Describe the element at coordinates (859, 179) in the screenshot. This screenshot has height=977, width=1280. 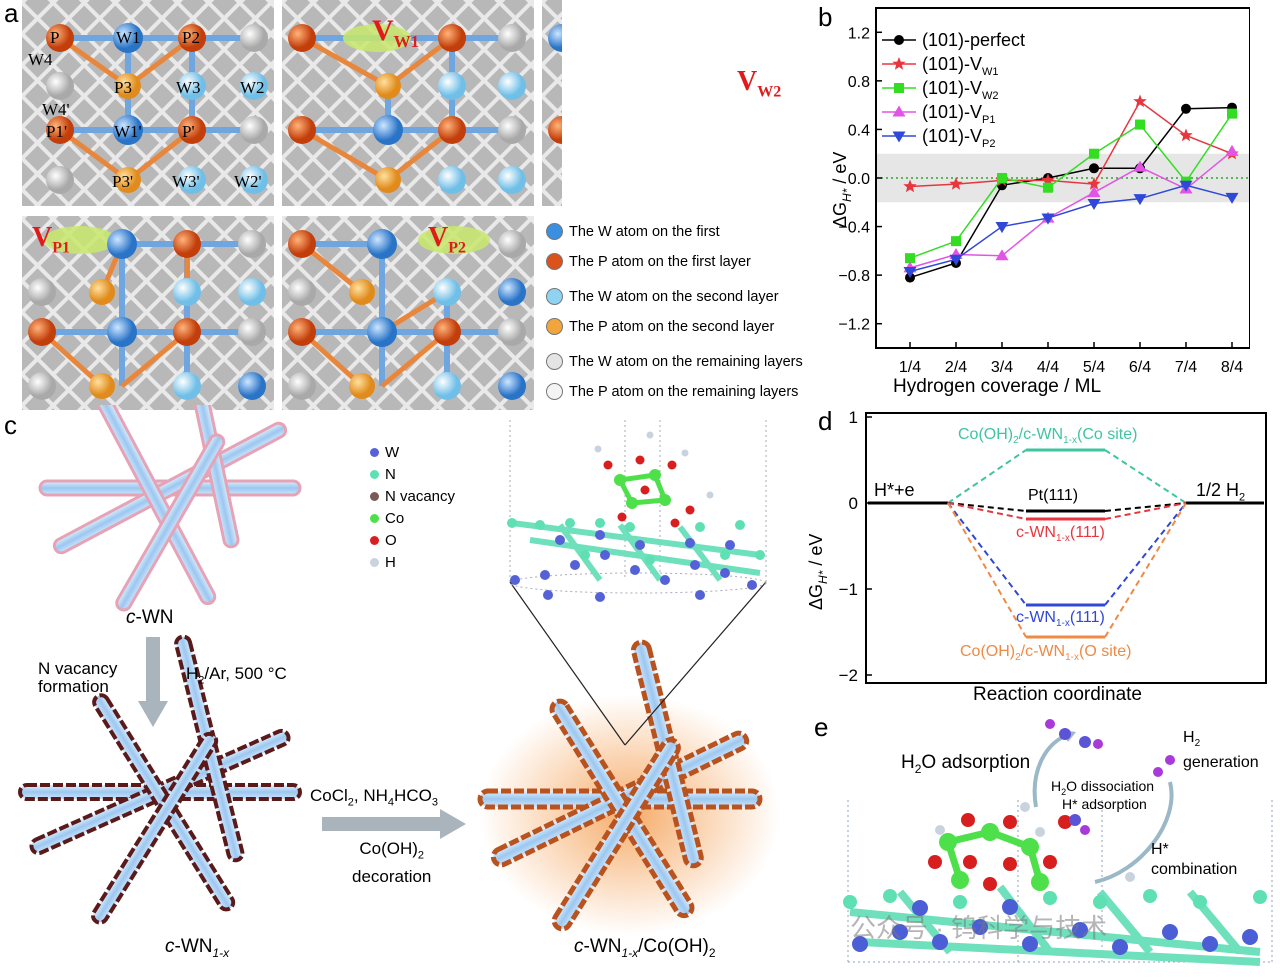
I see `y-tick-label: 0.0` at that location.